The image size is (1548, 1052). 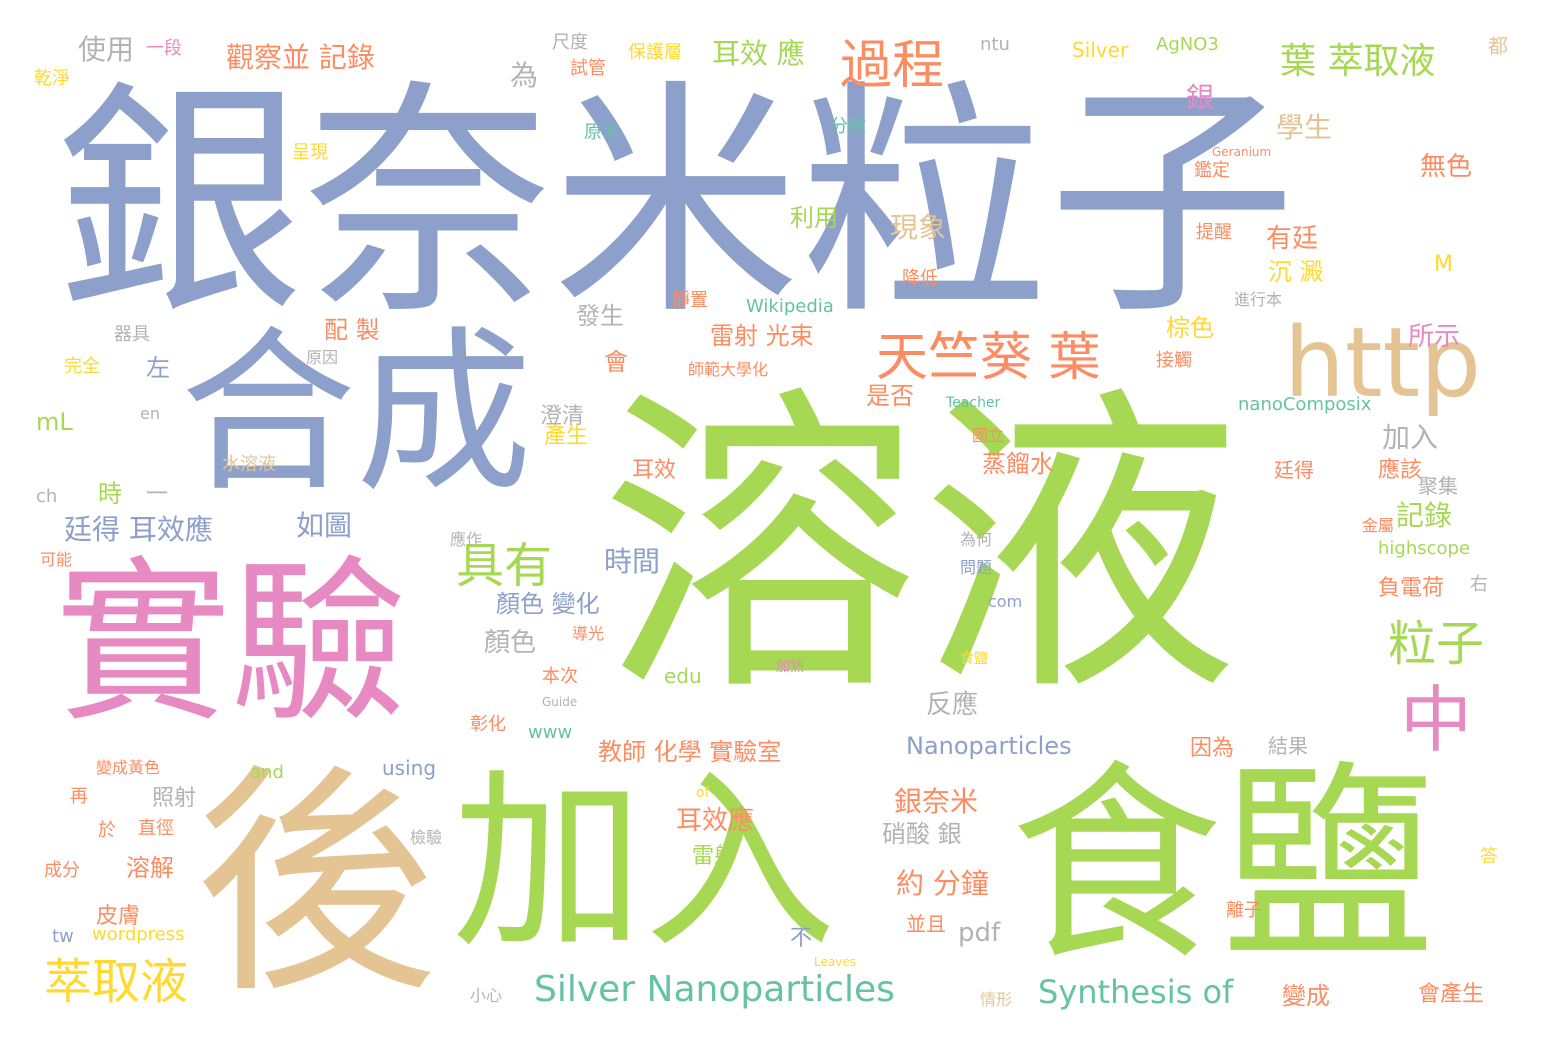 I want to click on cloud-word: 現象, so click(x=918, y=227).